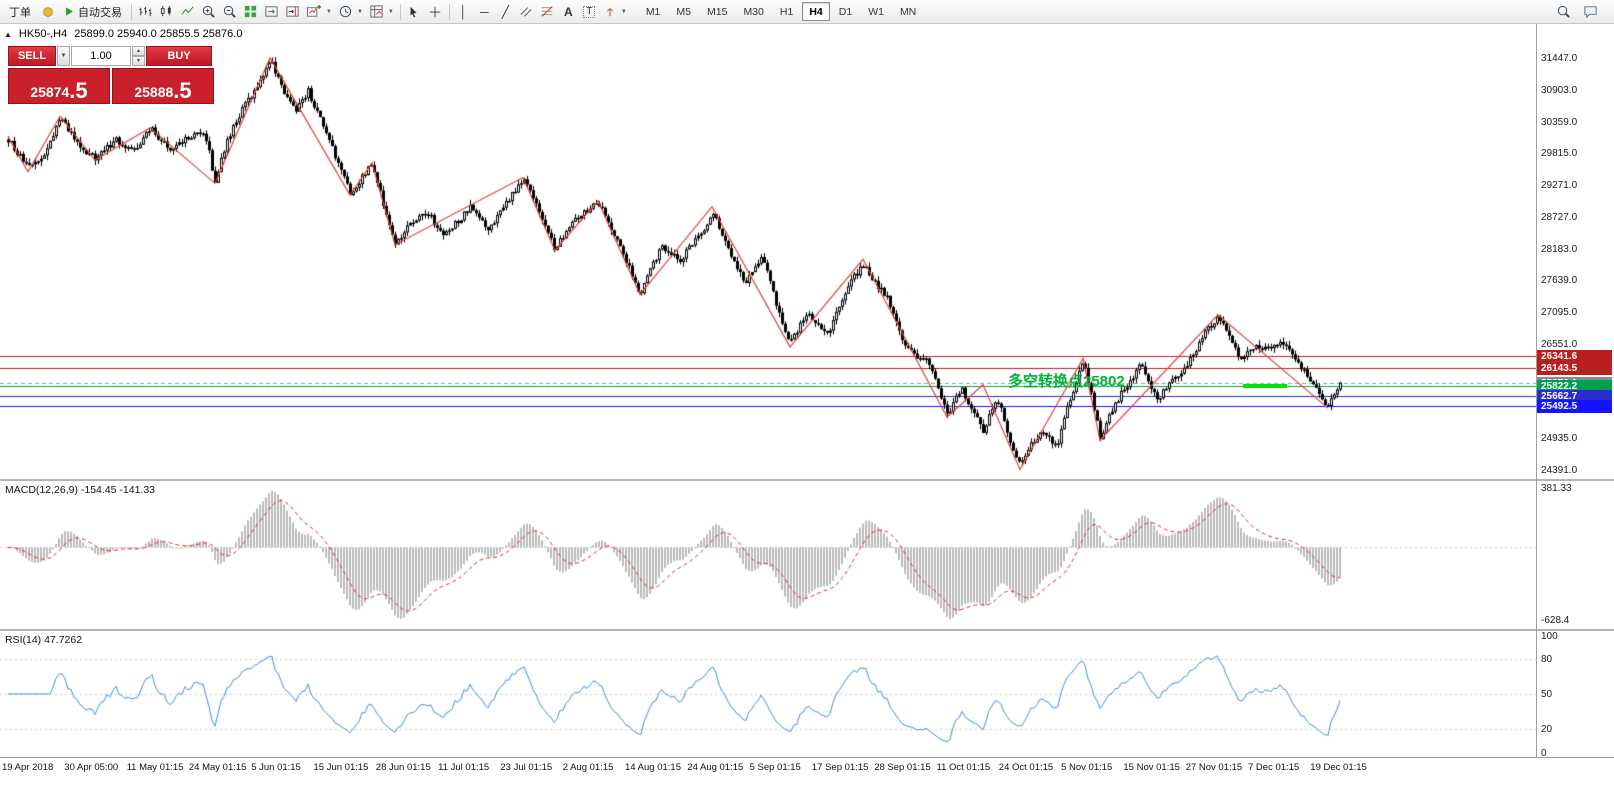 This screenshot has width=1614, height=799. What do you see at coordinates (753, 11) in the screenshot?
I see `timeframe-m30-button: M30` at bounding box center [753, 11].